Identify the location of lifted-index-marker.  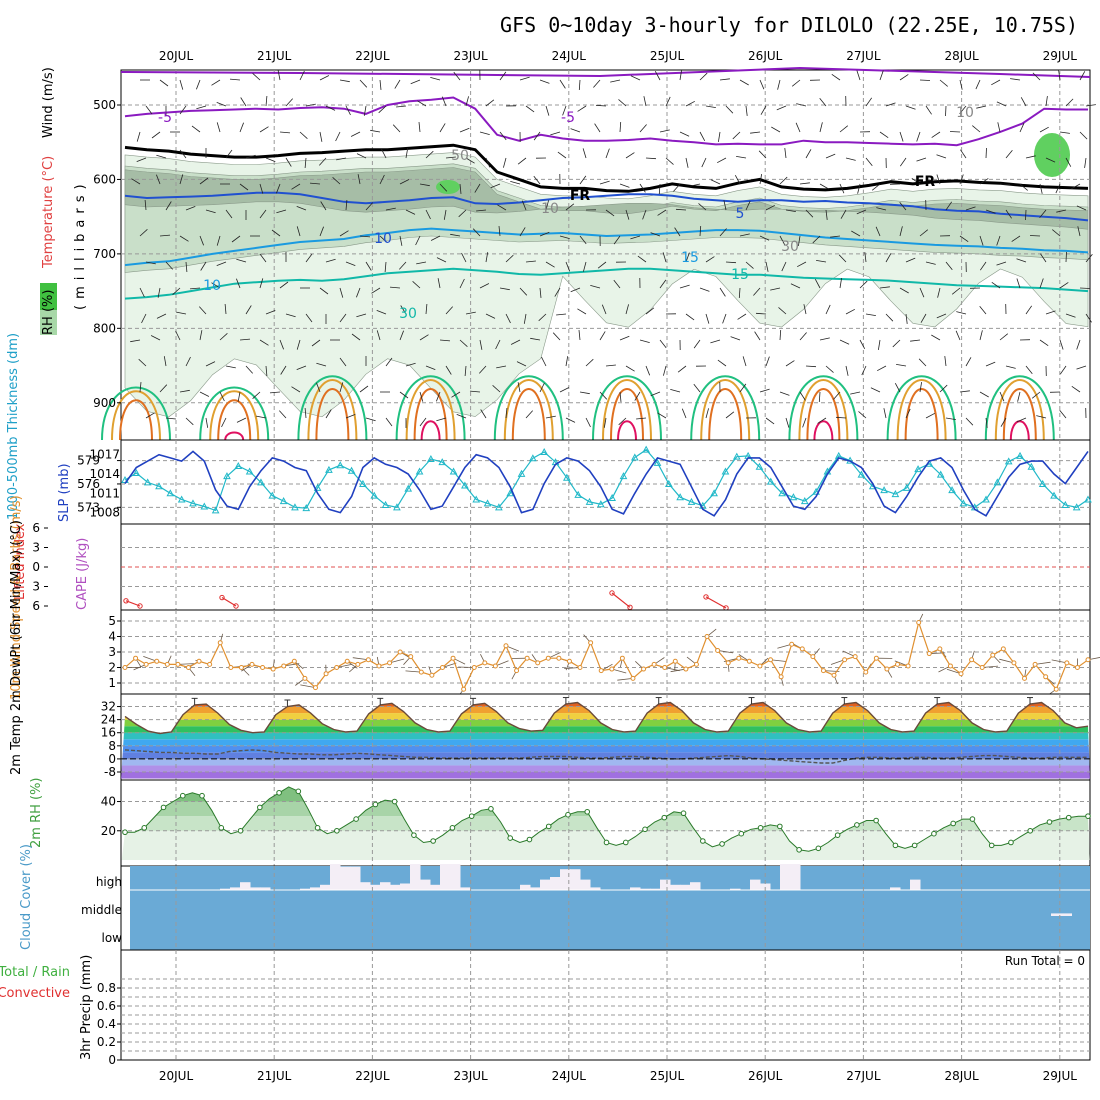
(706, 597).